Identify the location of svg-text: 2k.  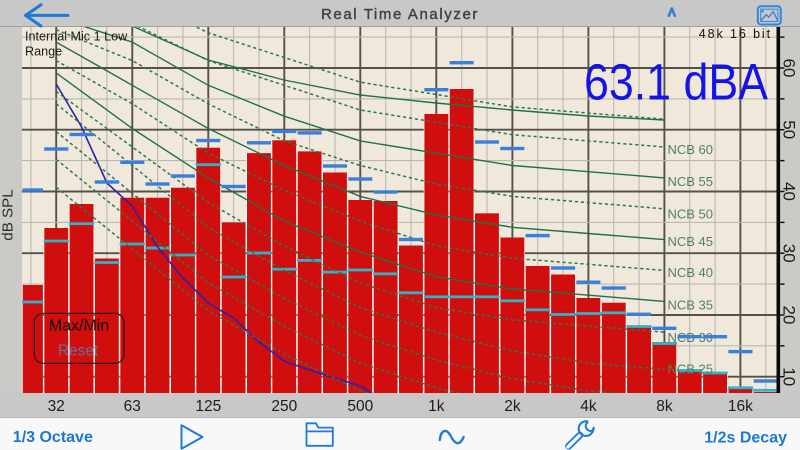
(512, 406).